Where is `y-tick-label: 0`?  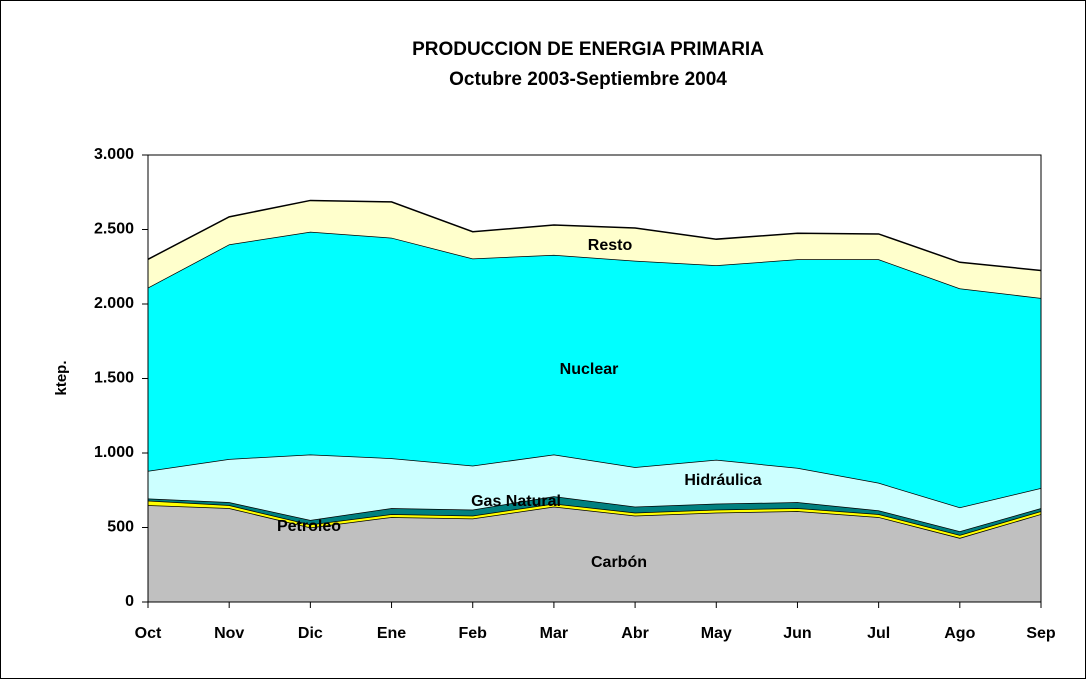 y-tick-label: 0 is located at coordinates (129, 601).